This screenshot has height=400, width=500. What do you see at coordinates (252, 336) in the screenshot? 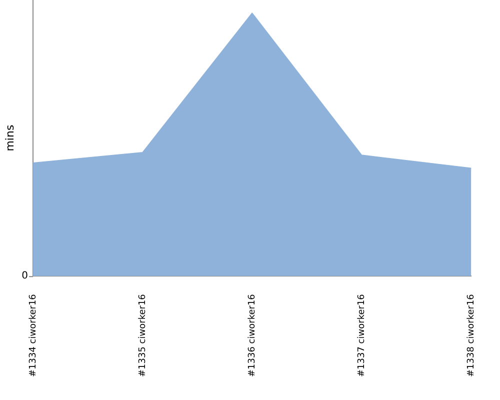
I see `x-tick-label: #1336 ciworker16` at bounding box center [252, 336].